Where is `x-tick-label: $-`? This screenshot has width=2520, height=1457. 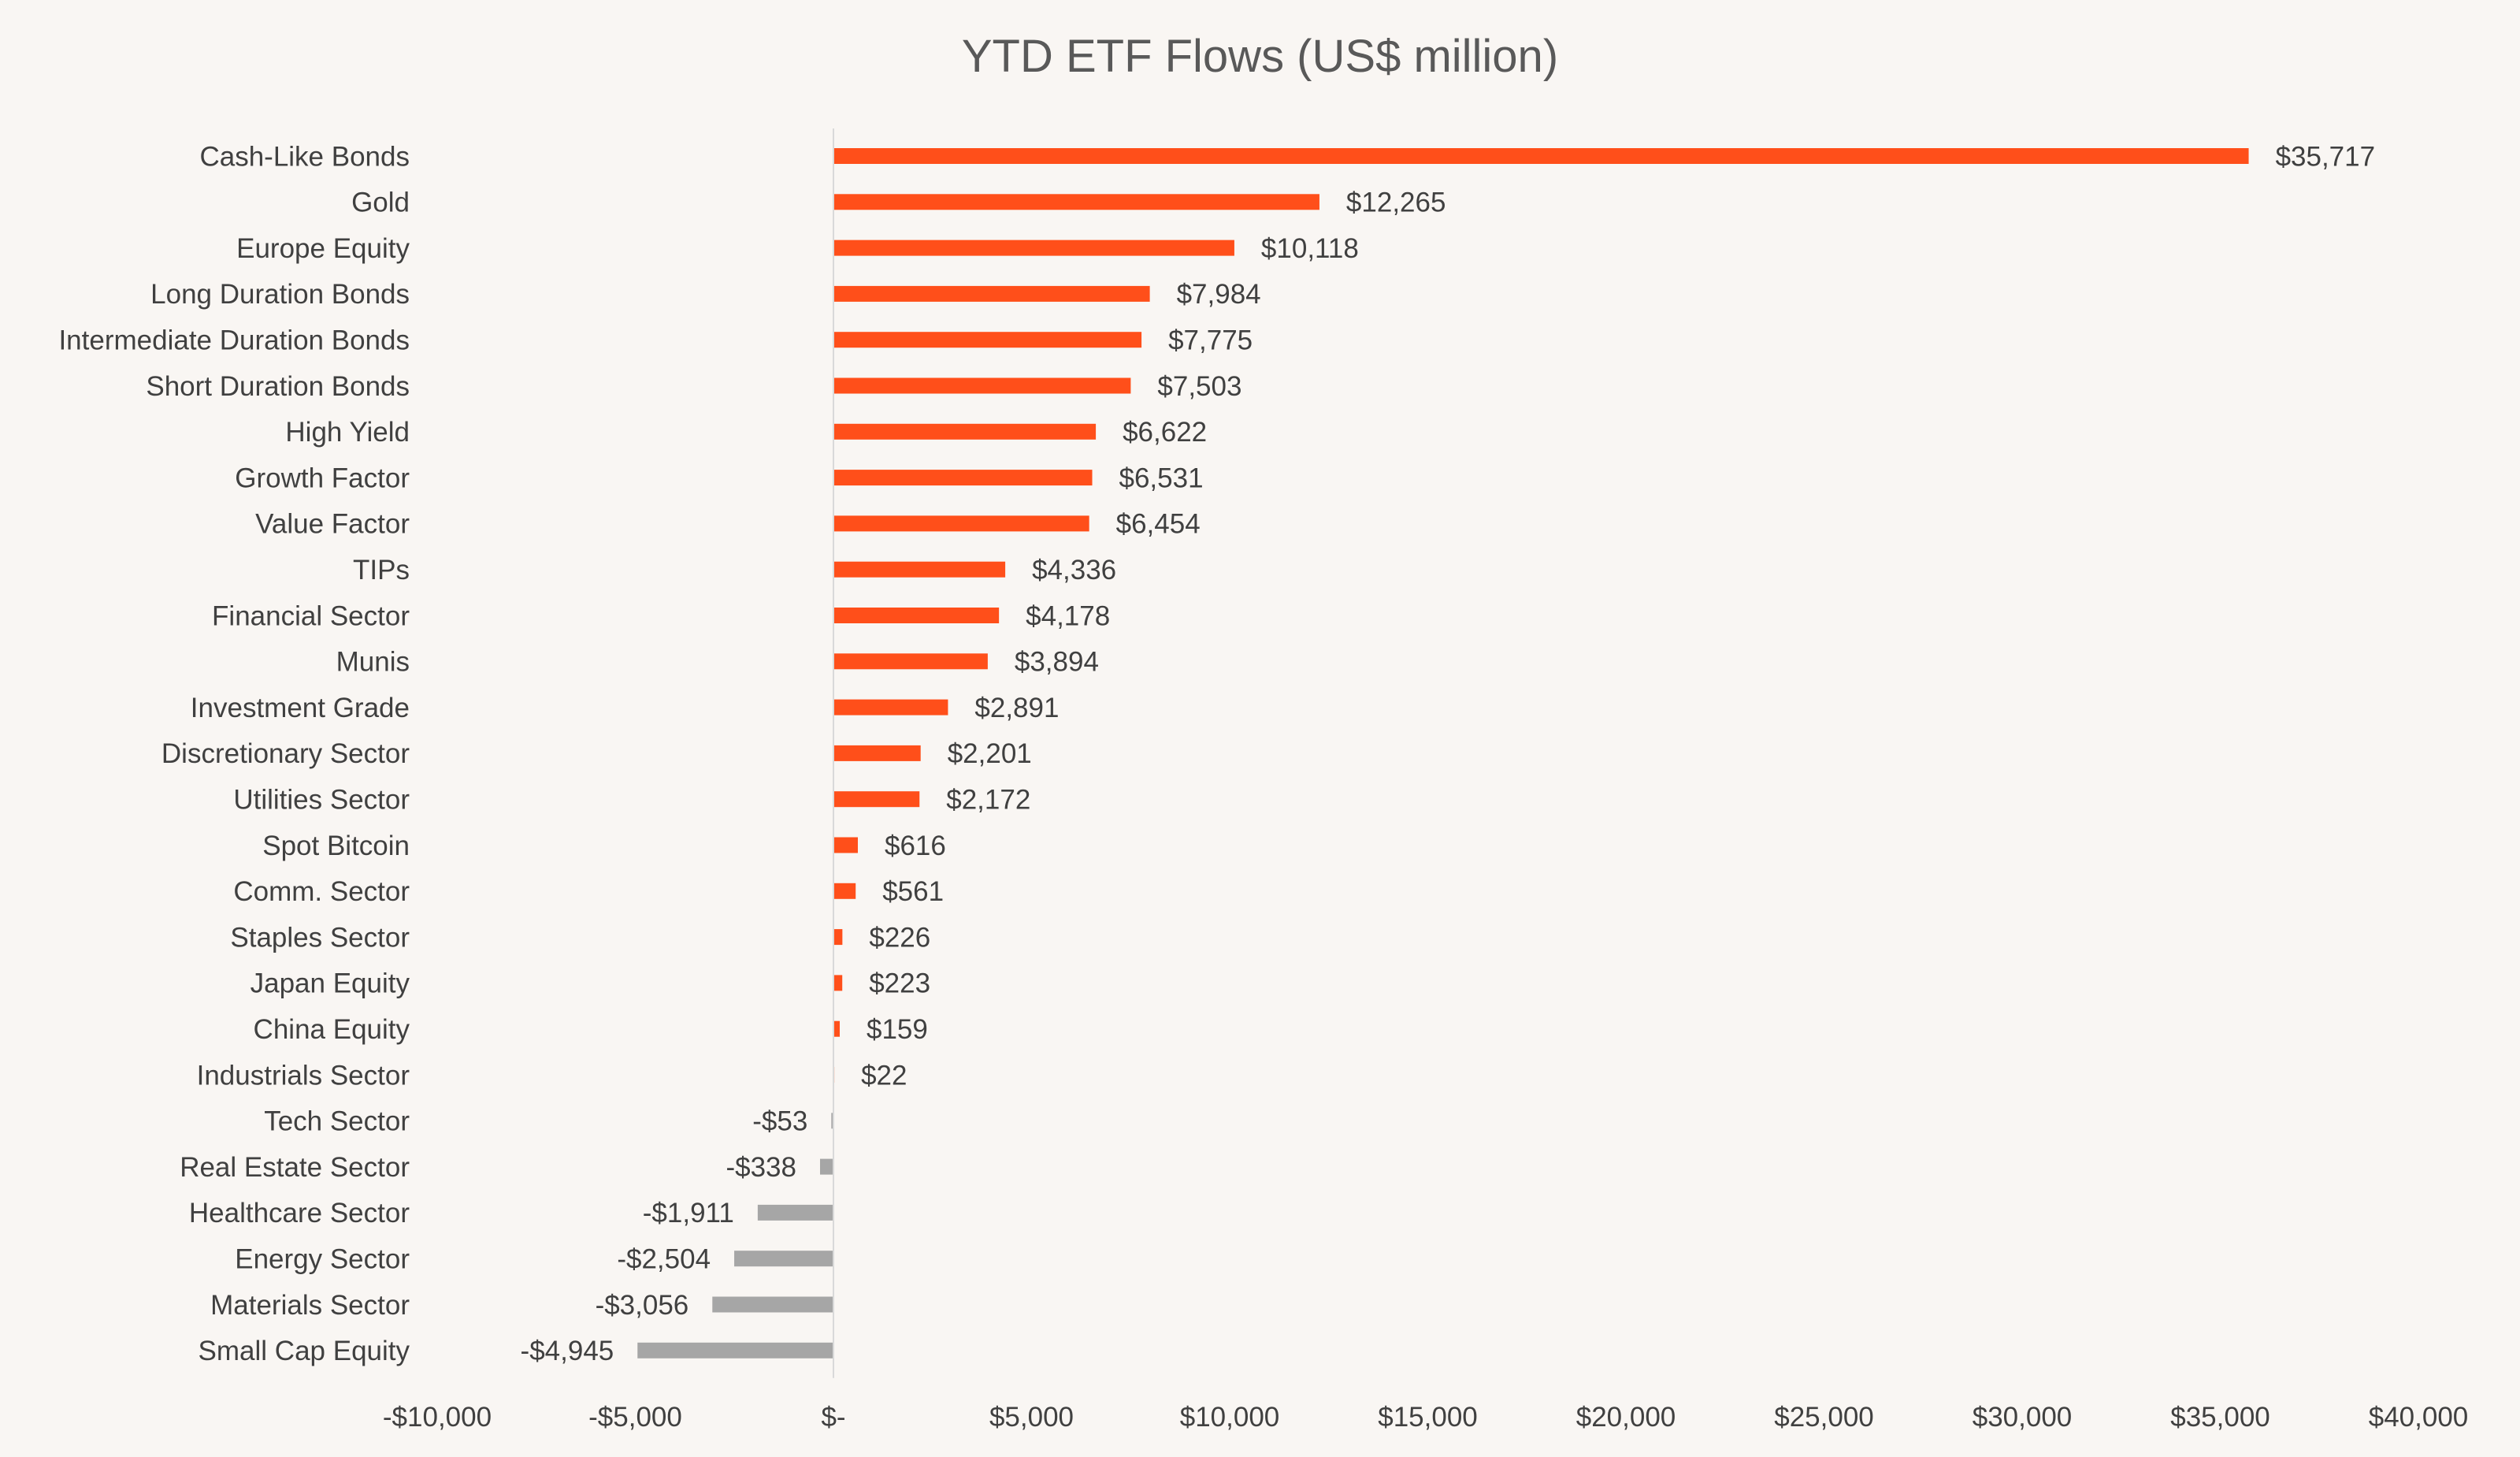 x-tick-label: $- is located at coordinates (833, 1417).